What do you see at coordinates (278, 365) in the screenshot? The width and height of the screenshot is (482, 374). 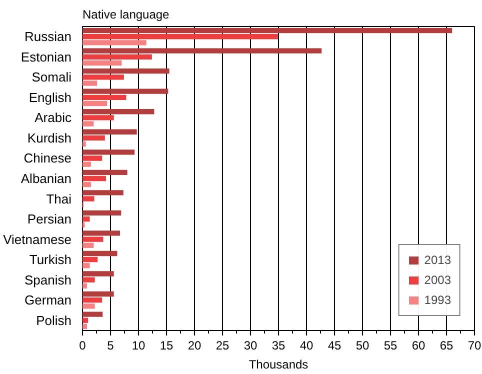 I see `x-axis-title: Thousands` at bounding box center [278, 365].